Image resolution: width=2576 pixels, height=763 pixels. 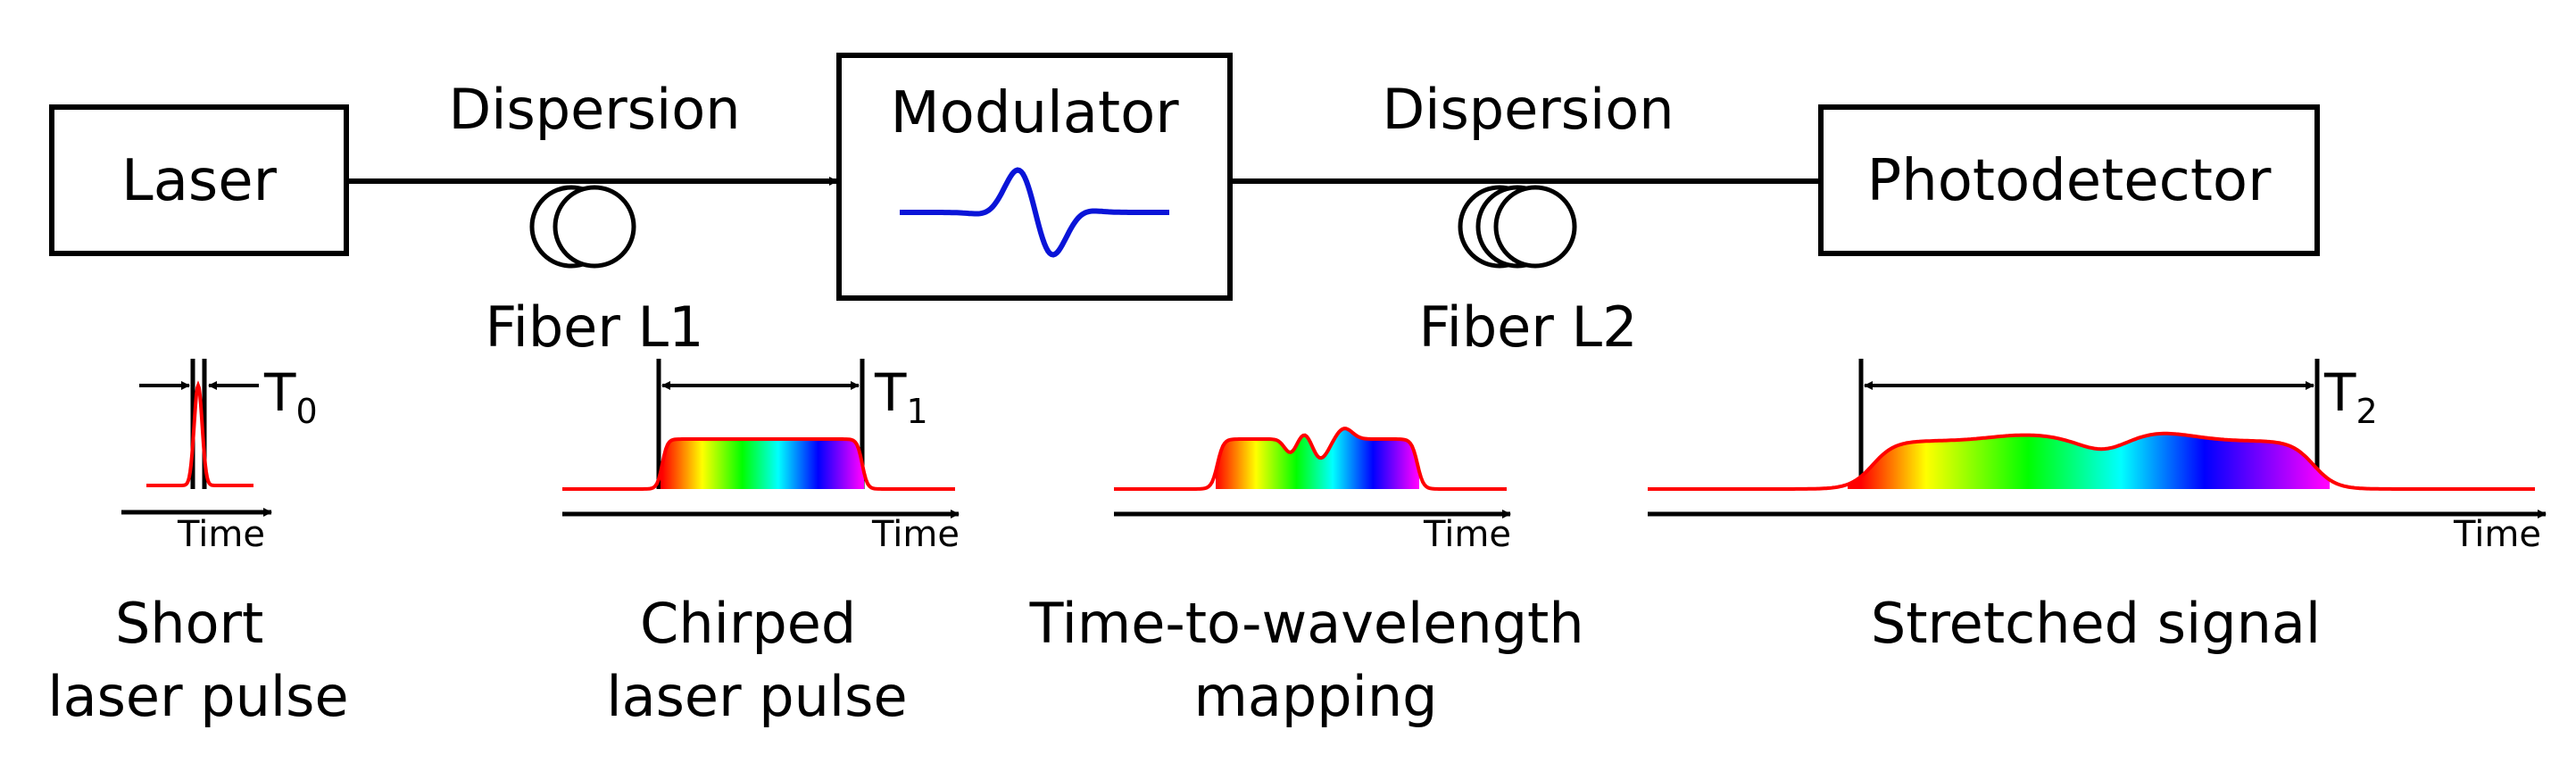 What do you see at coordinates (197, 660) in the screenshot?
I see `caption-short-pulse: Short laser pulse` at bounding box center [197, 660].